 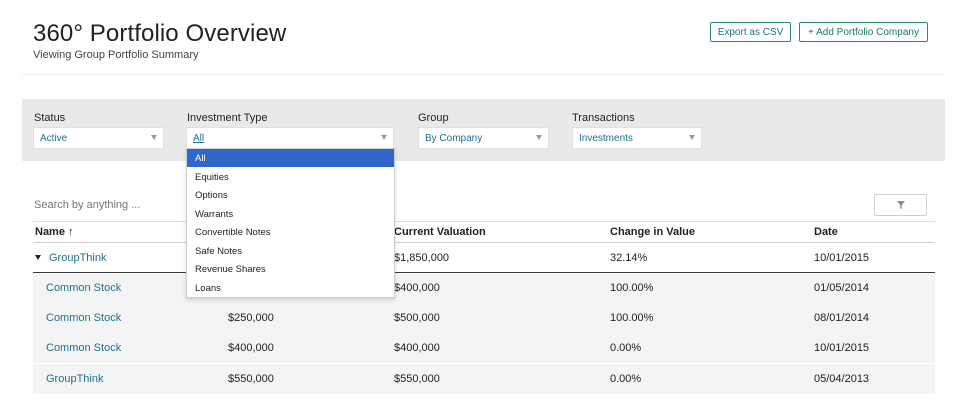 I want to click on table-header-divider, so click(x=484, y=242).